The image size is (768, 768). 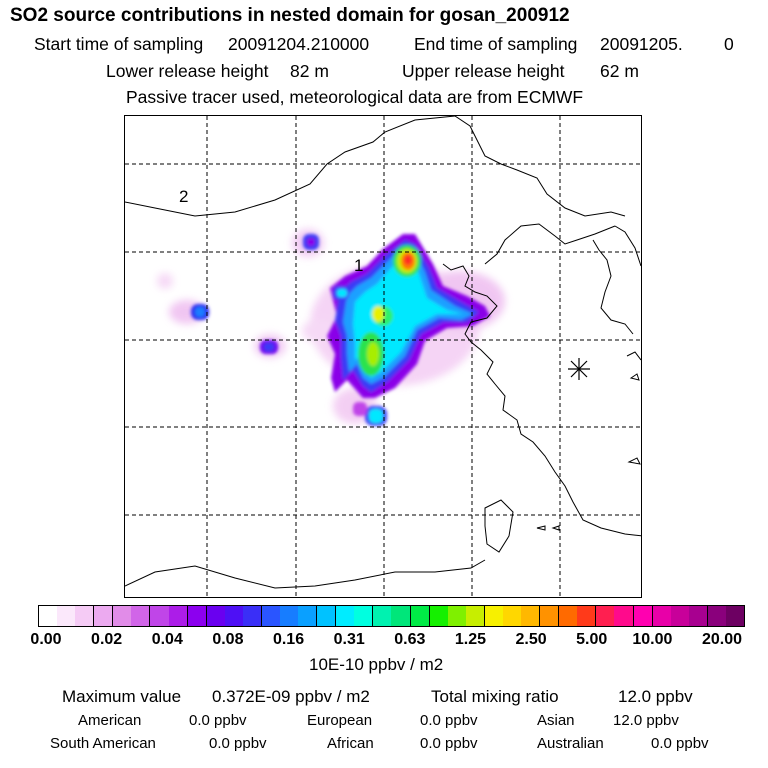 What do you see at coordinates (556, 720) in the screenshot?
I see `region-asian-name: Asian` at bounding box center [556, 720].